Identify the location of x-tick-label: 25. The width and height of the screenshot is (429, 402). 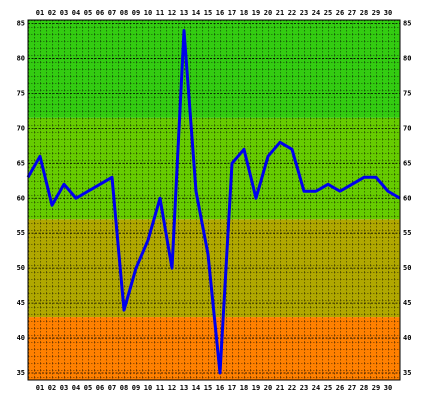
(328, 388).